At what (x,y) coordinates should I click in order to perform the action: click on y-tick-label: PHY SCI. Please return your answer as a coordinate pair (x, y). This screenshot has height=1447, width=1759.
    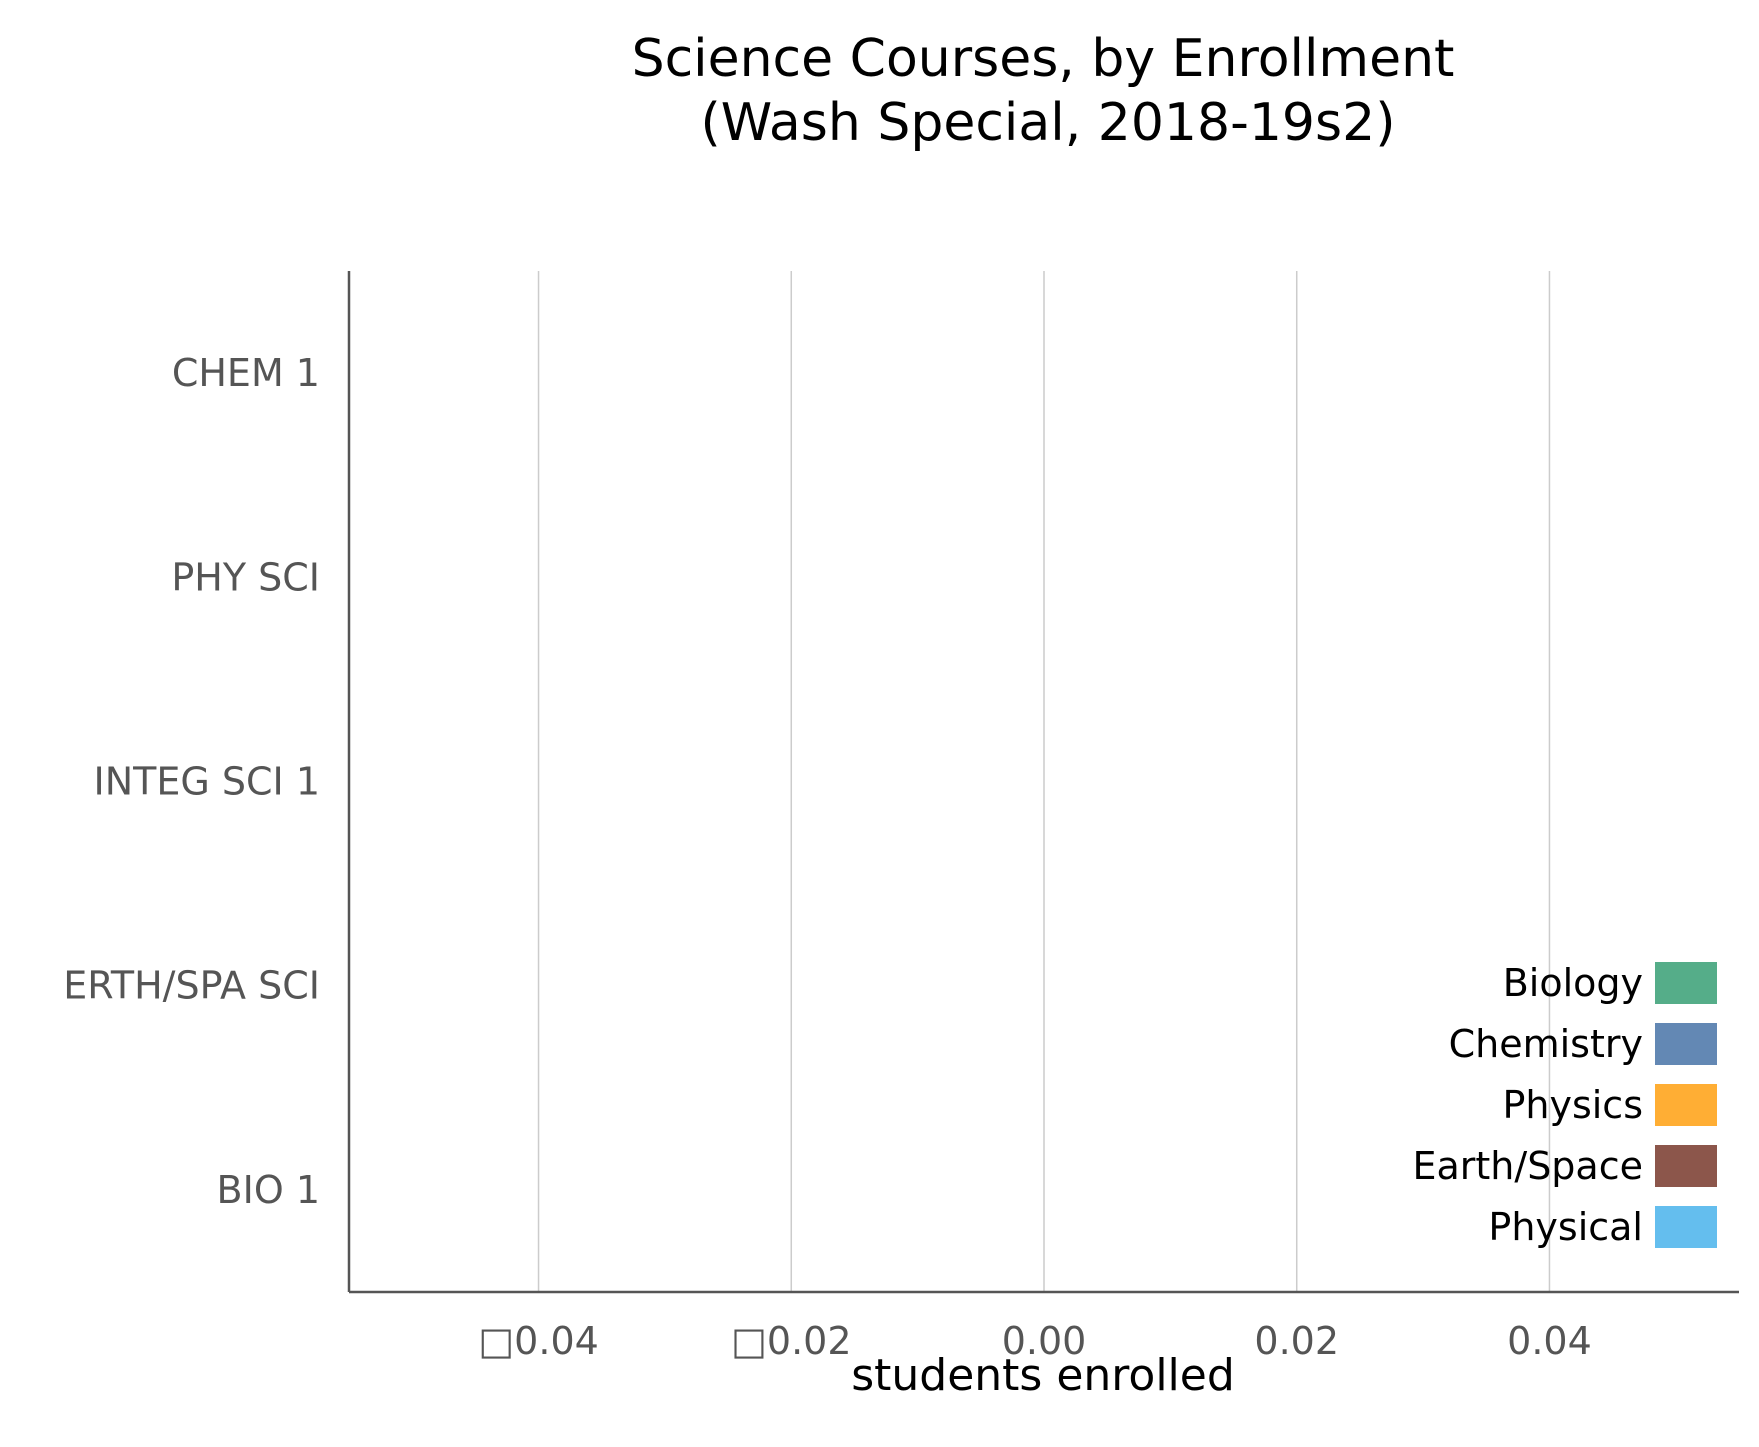
    Looking at the image, I should click on (245, 577).